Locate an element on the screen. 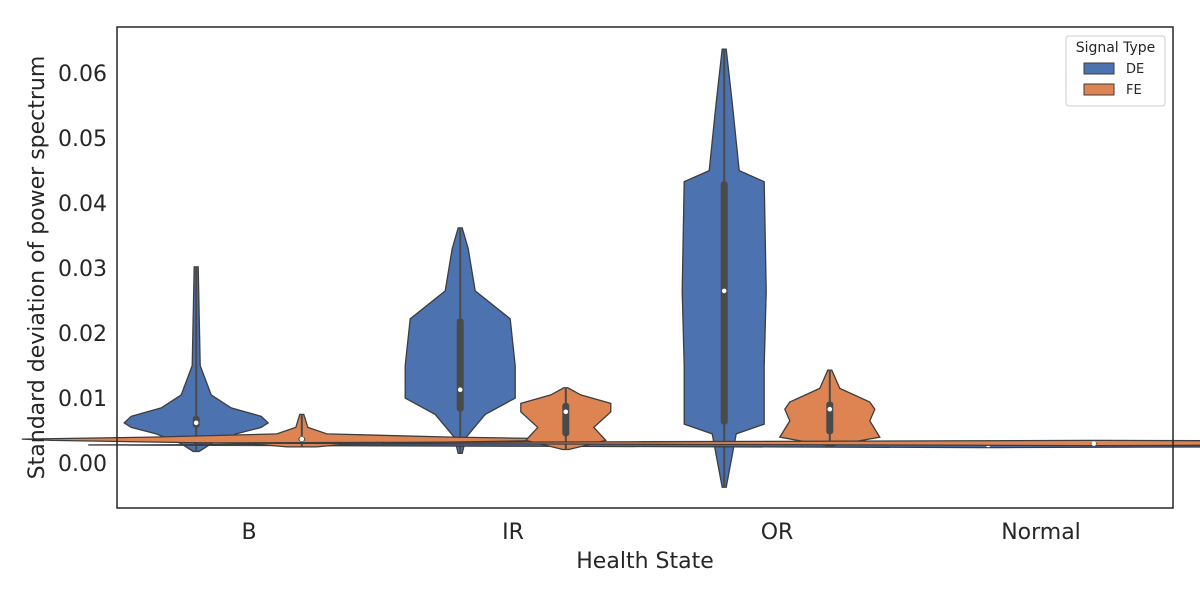  y-tick-label: 0.03 is located at coordinates (82, 269).